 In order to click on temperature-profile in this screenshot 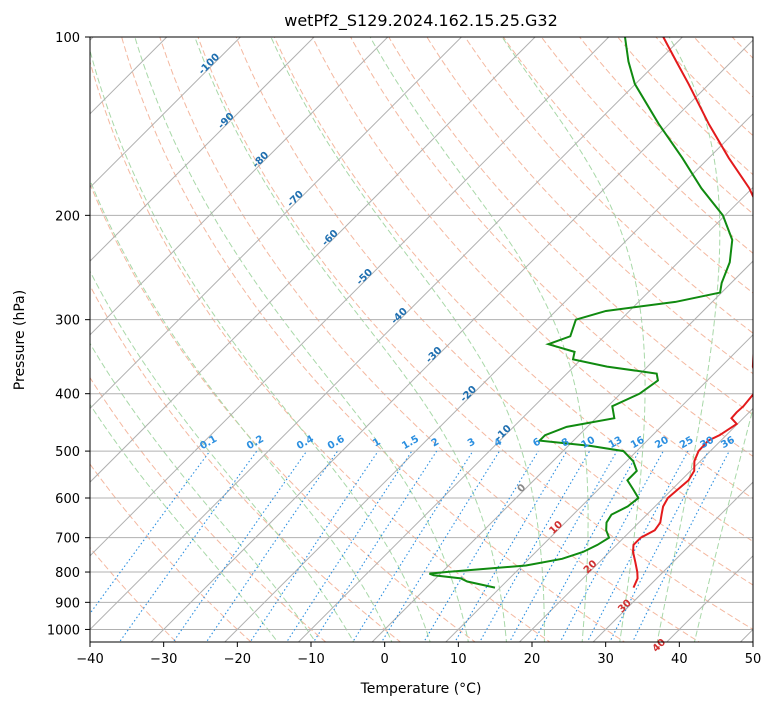, I will do `click(692, 313)`.